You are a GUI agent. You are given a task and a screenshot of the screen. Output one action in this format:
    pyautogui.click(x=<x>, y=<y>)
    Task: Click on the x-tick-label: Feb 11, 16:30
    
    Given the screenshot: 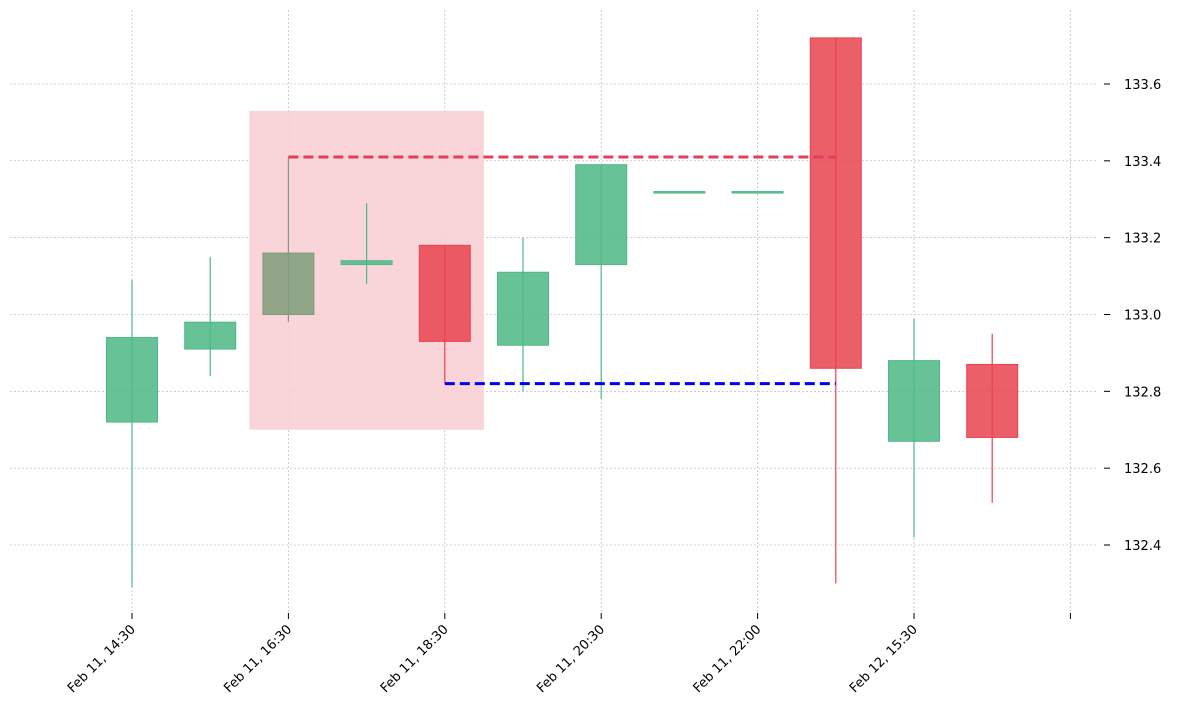 What is the action you would take?
    pyautogui.click(x=258, y=659)
    